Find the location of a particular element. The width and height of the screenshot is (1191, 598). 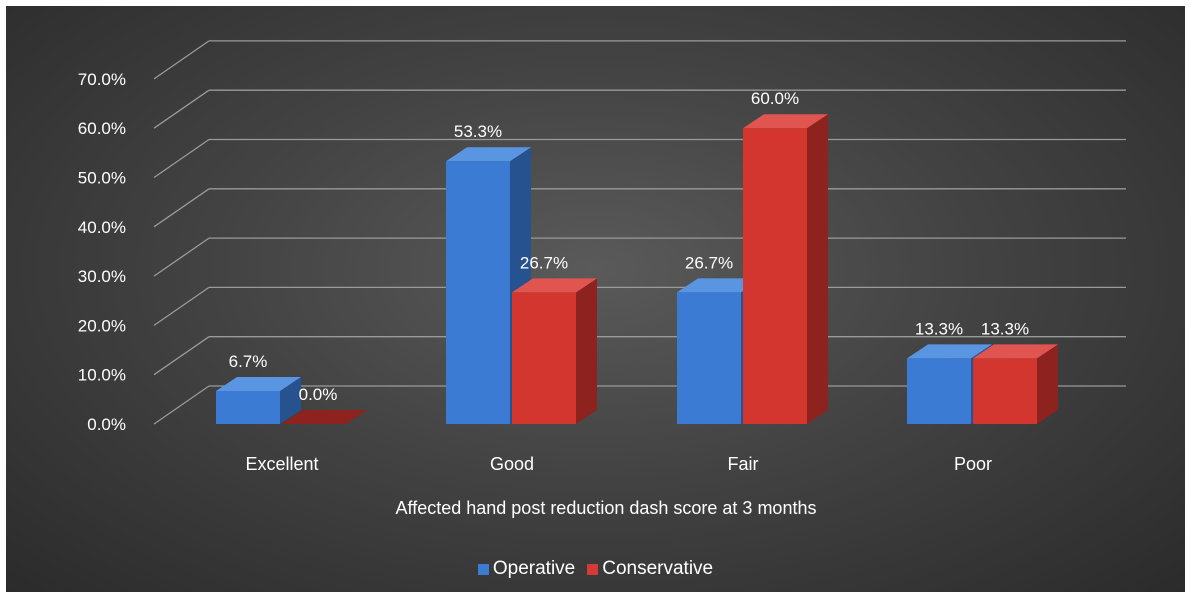

legend: Operative Conservative is located at coordinates (595, 569).